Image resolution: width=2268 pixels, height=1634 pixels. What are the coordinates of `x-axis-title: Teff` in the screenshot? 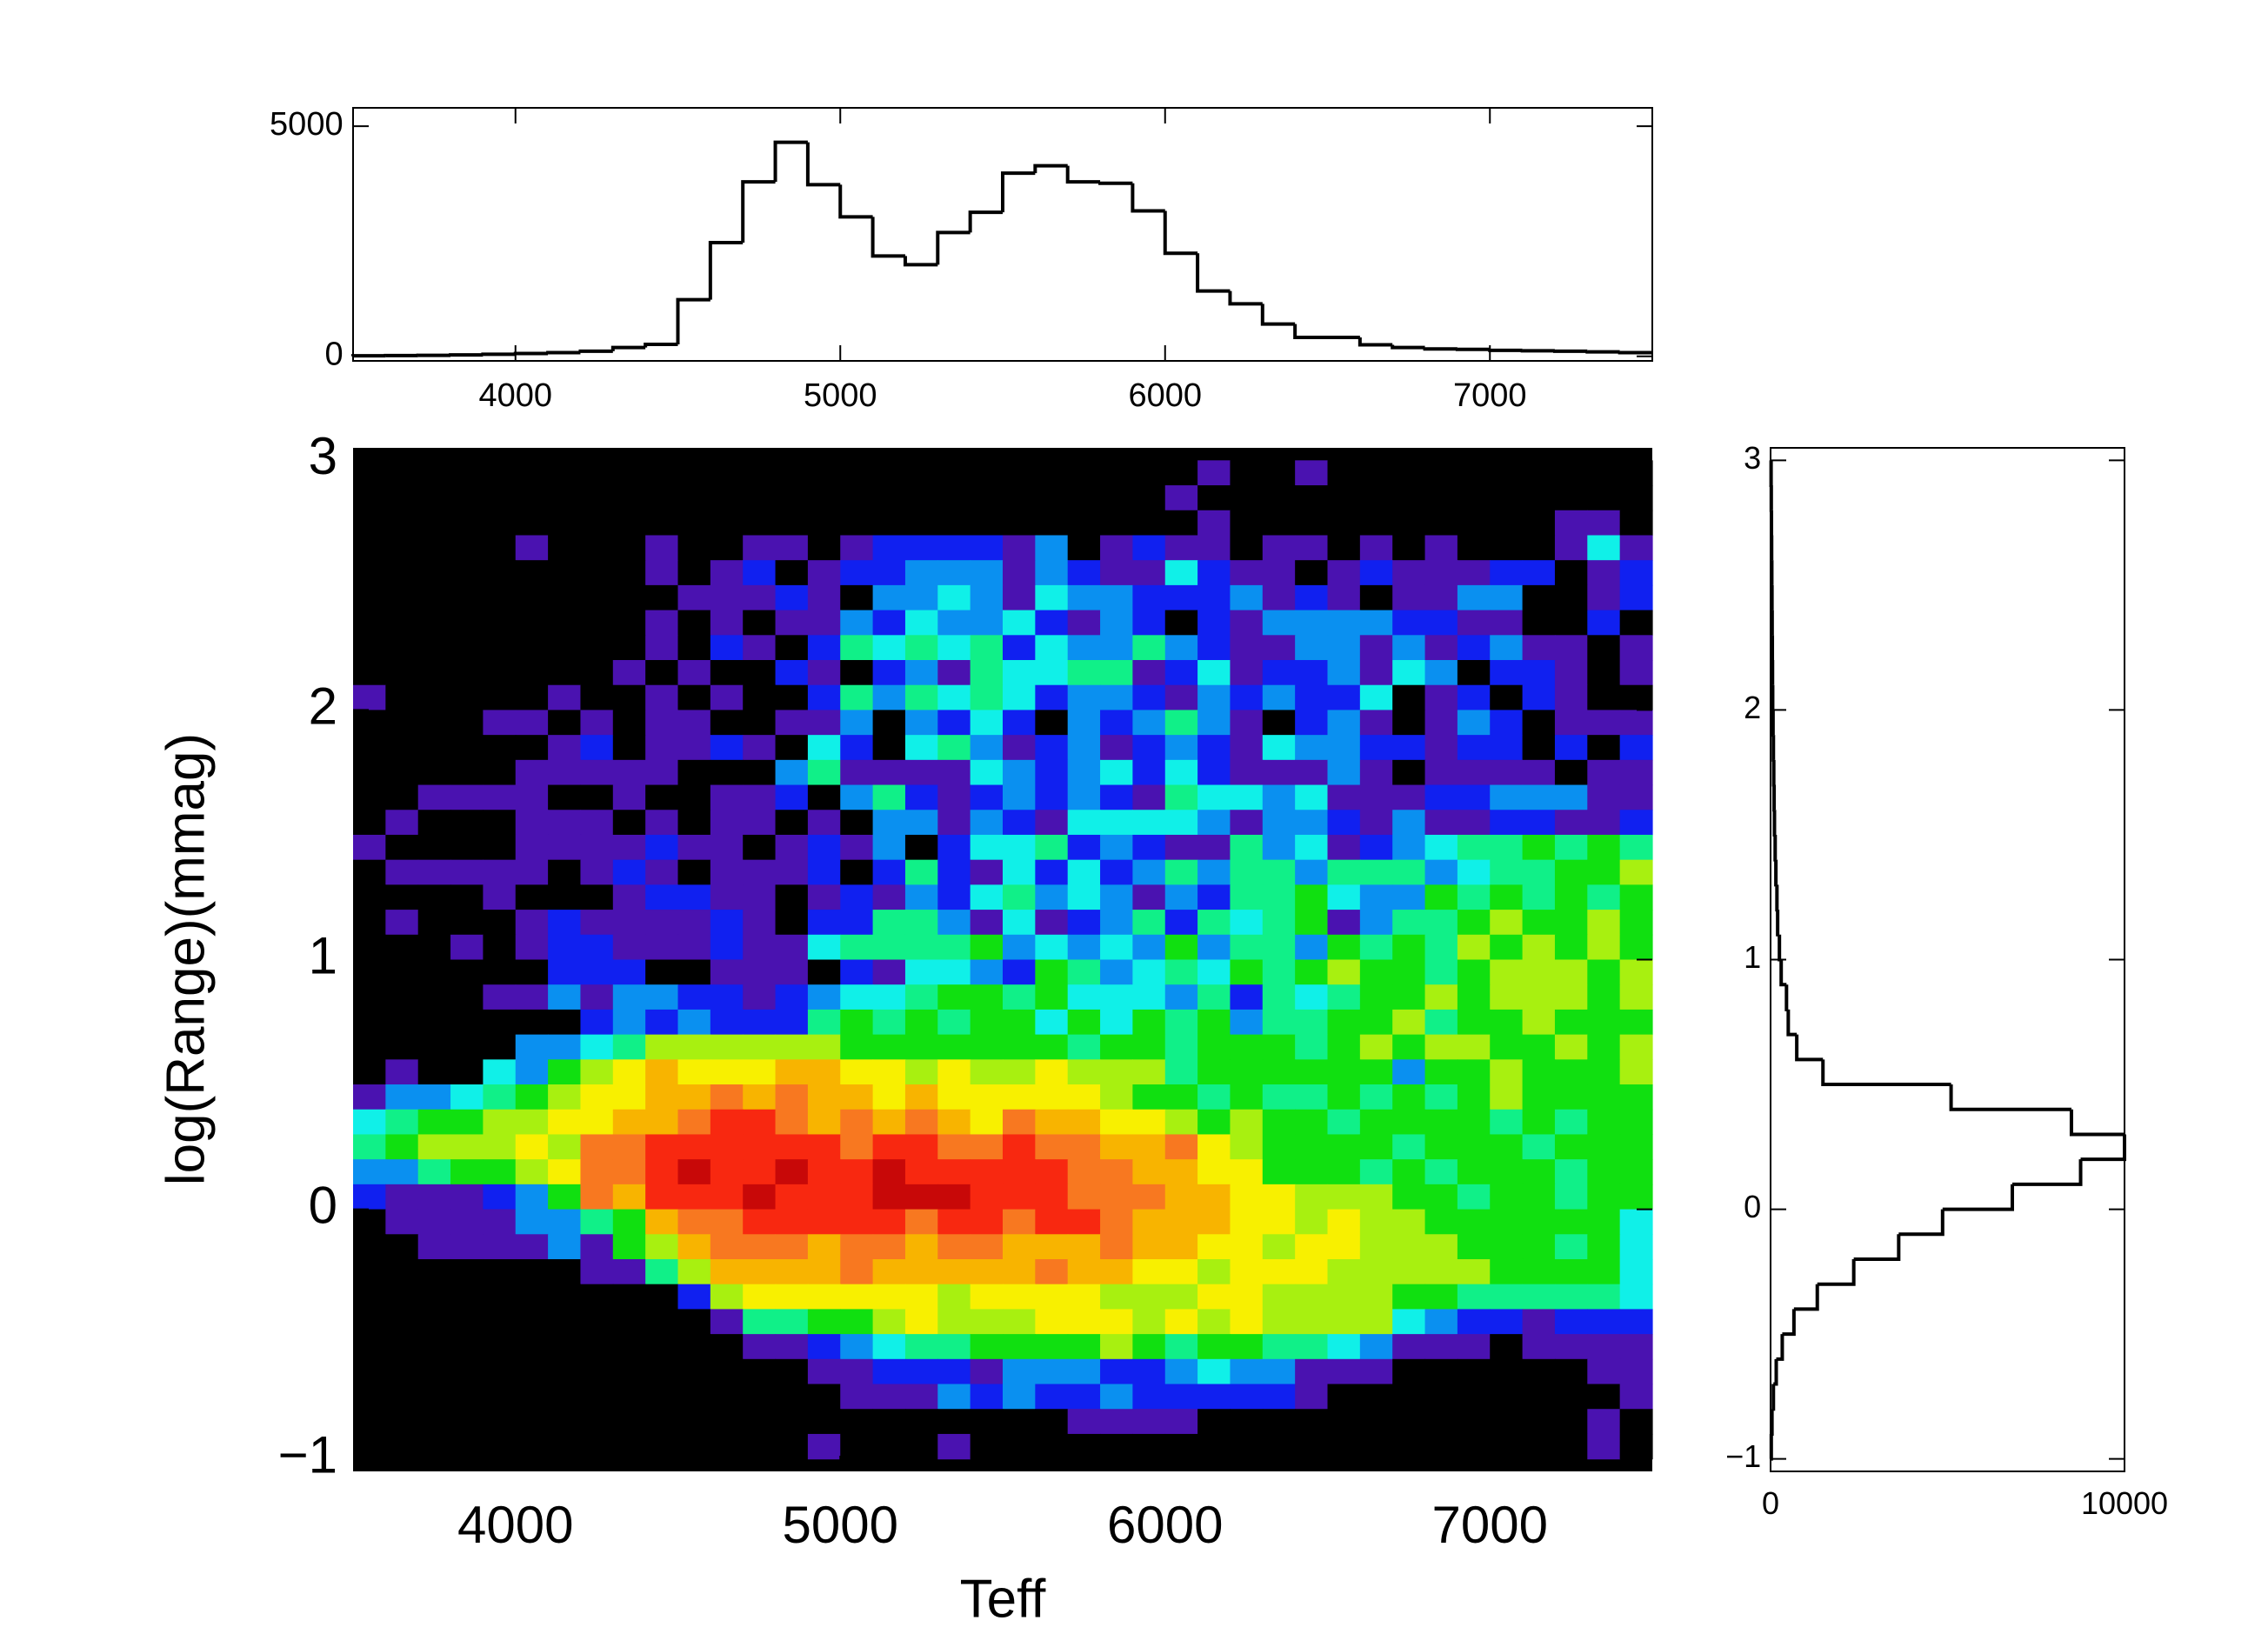 It's located at (1003, 1599).